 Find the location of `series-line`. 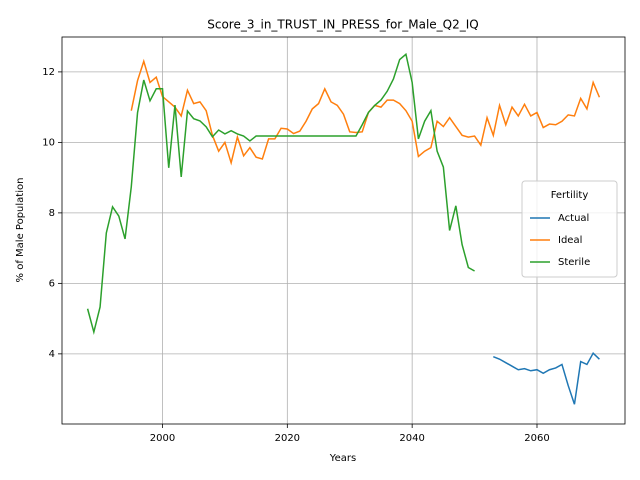

series-line is located at coordinates (546, 378).